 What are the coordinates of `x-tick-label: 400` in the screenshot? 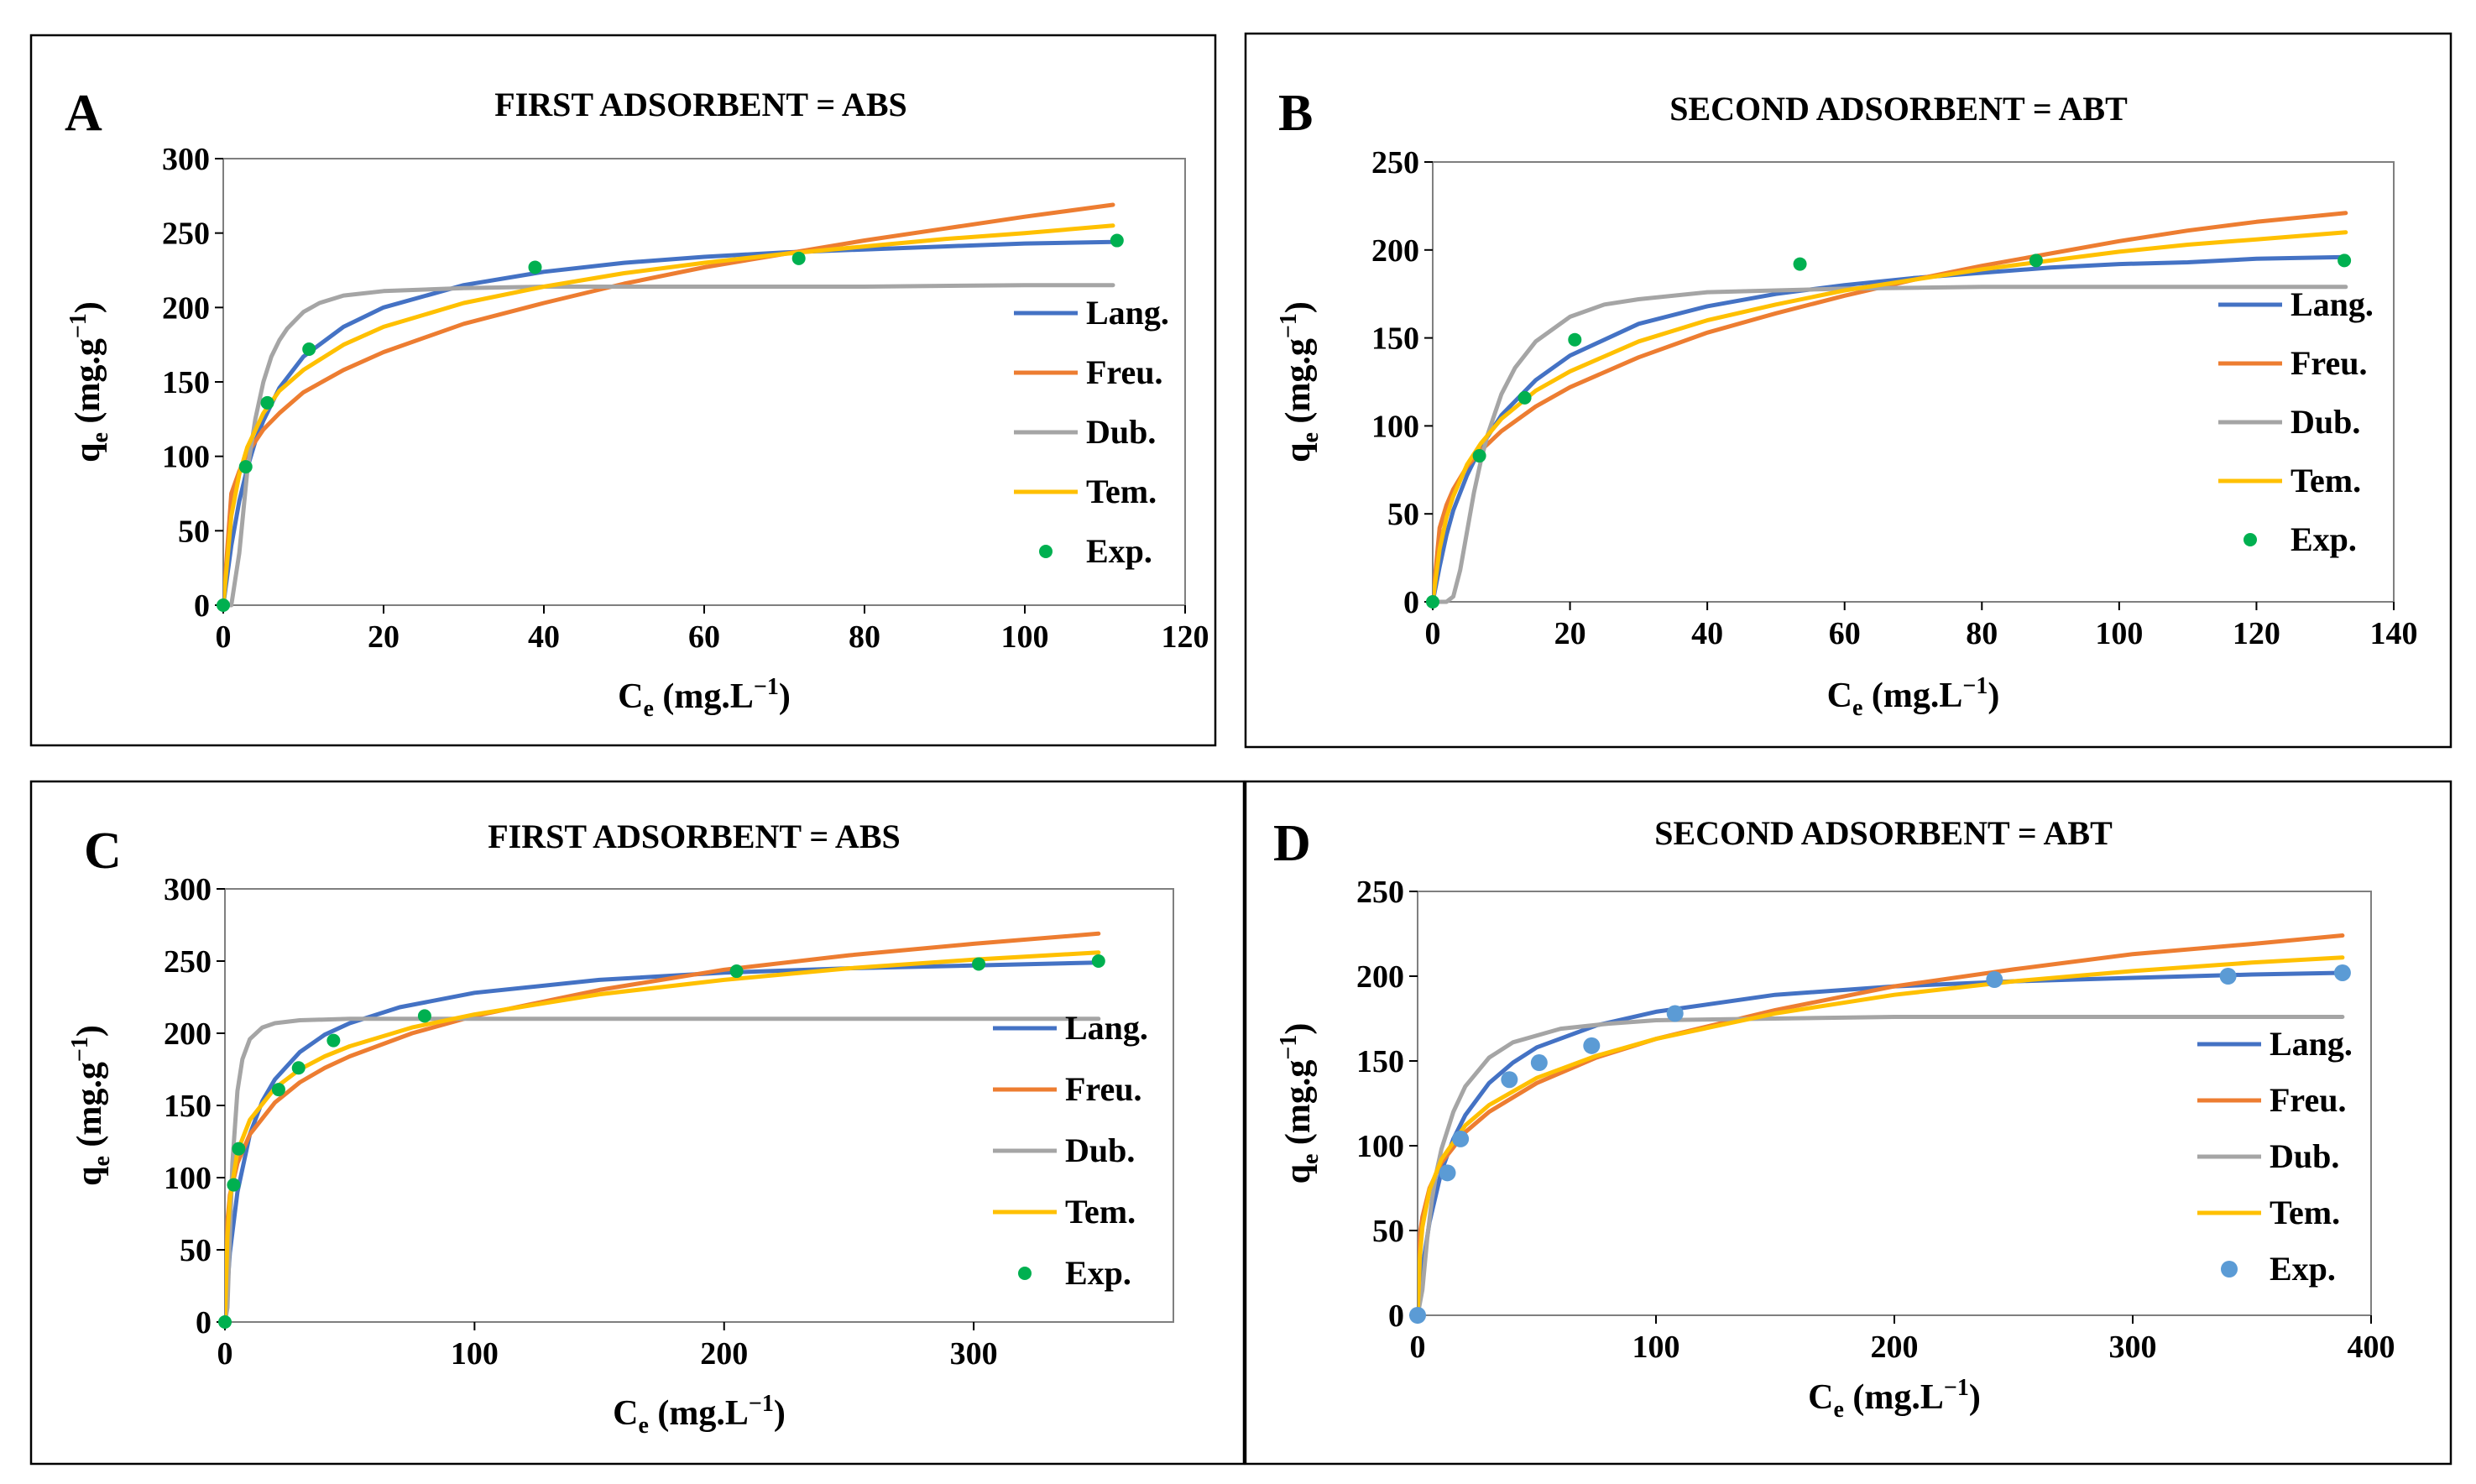 It's located at (2371, 1347).